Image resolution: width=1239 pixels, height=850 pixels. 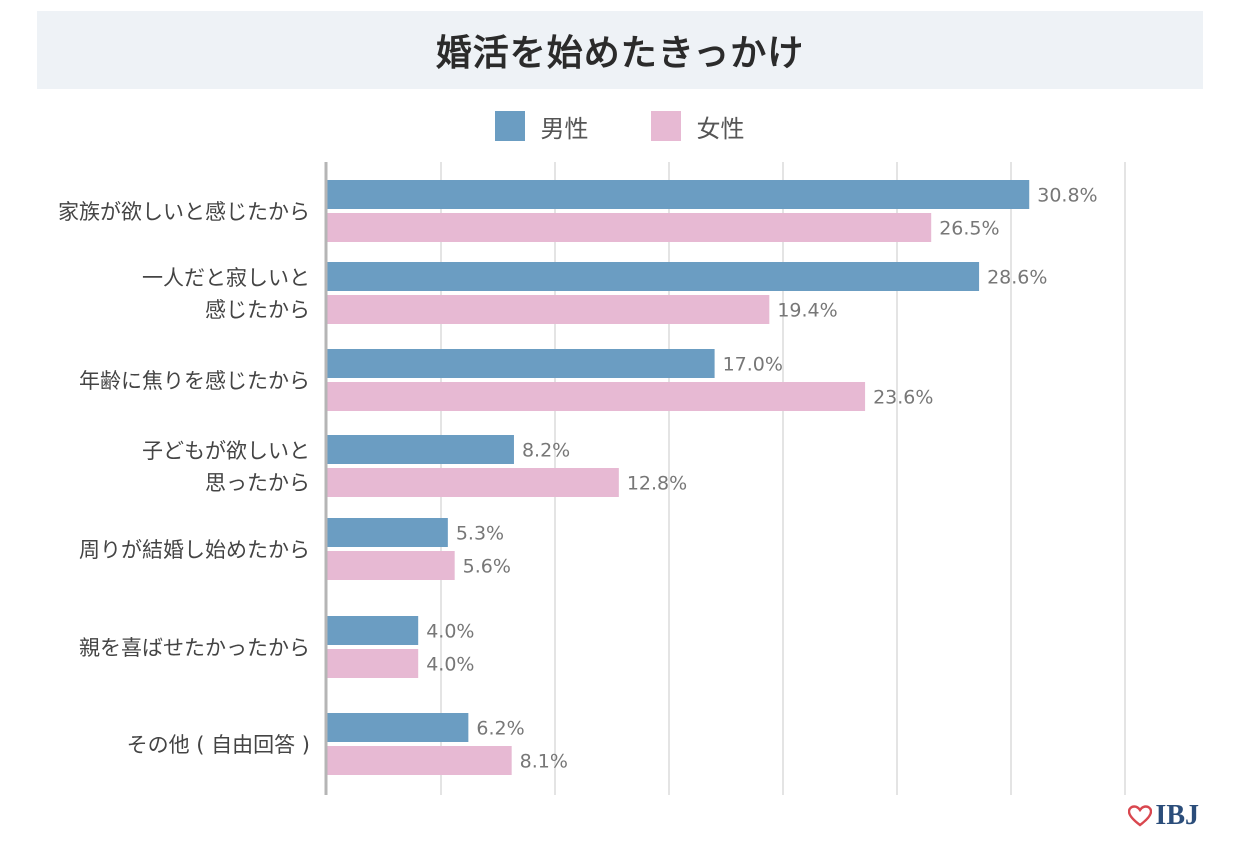 I want to click on legend-label-male: 男性, so click(x=564, y=128).